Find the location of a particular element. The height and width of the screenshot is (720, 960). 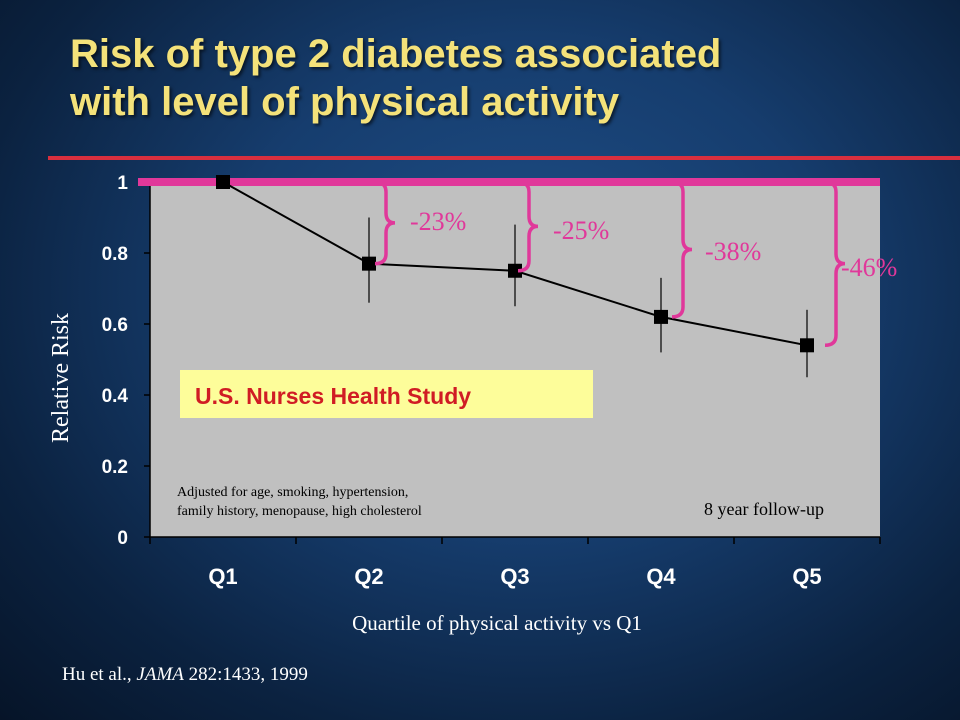

citation-ref: 282:1433, 1999 is located at coordinates (245, 674).